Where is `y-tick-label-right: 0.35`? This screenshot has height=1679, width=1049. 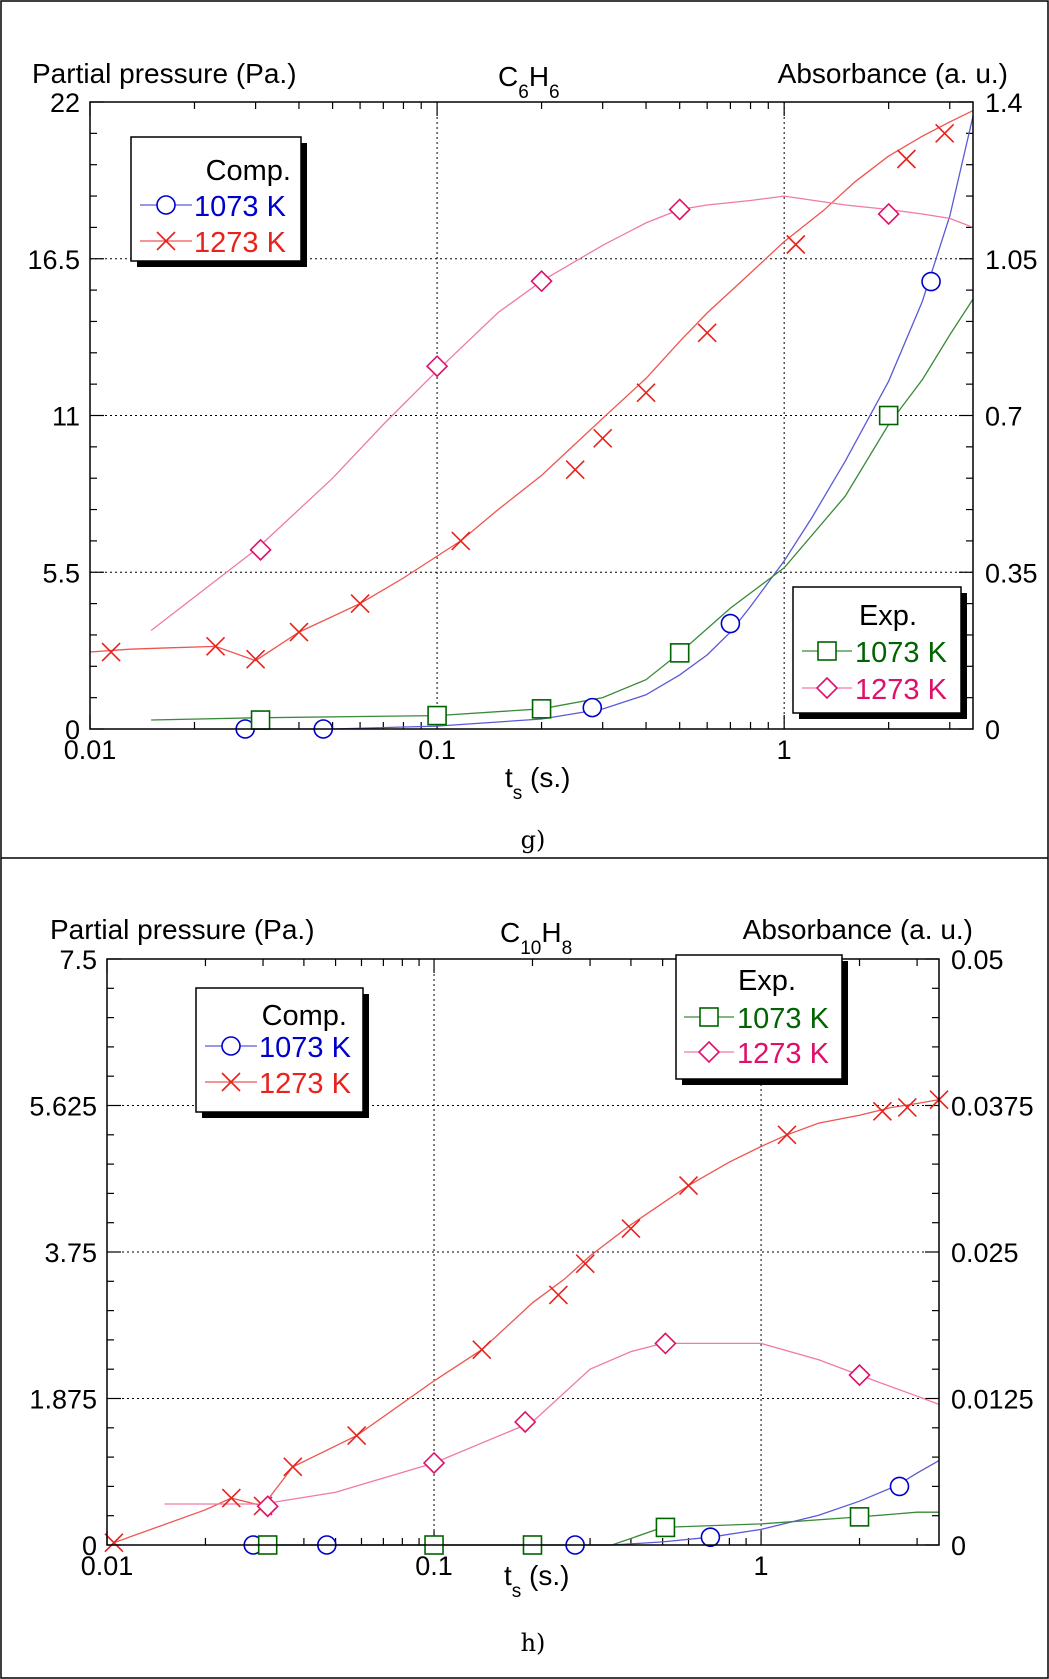
y-tick-label-right: 0.35 is located at coordinates (1011, 573).